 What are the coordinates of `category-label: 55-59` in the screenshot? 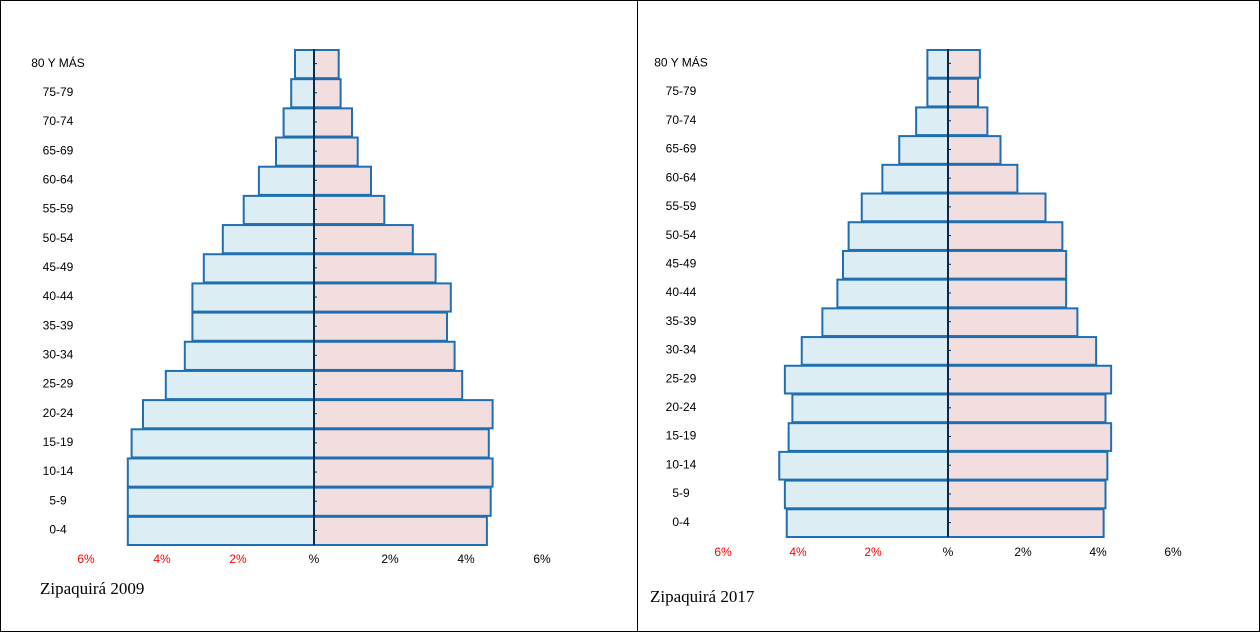 It's located at (58, 209).